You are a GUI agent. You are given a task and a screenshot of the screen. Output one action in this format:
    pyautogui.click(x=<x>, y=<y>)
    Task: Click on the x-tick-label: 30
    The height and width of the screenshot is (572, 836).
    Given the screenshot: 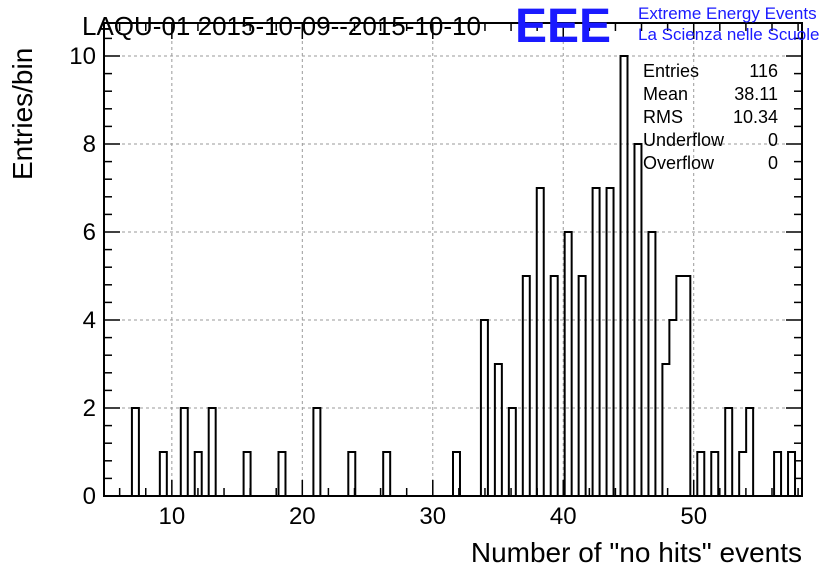 What is the action you would take?
    pyautogui.click(x=432, y=516)
    